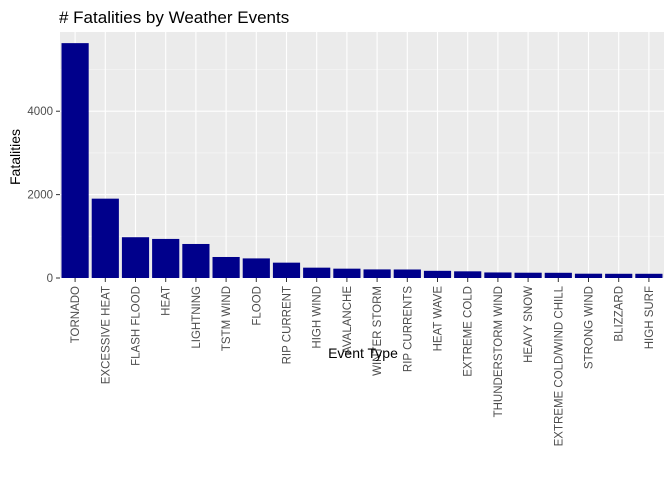 The width and height of the screenshot is (672, 480). I want to click on bar-blizzard, so click(619, 275).